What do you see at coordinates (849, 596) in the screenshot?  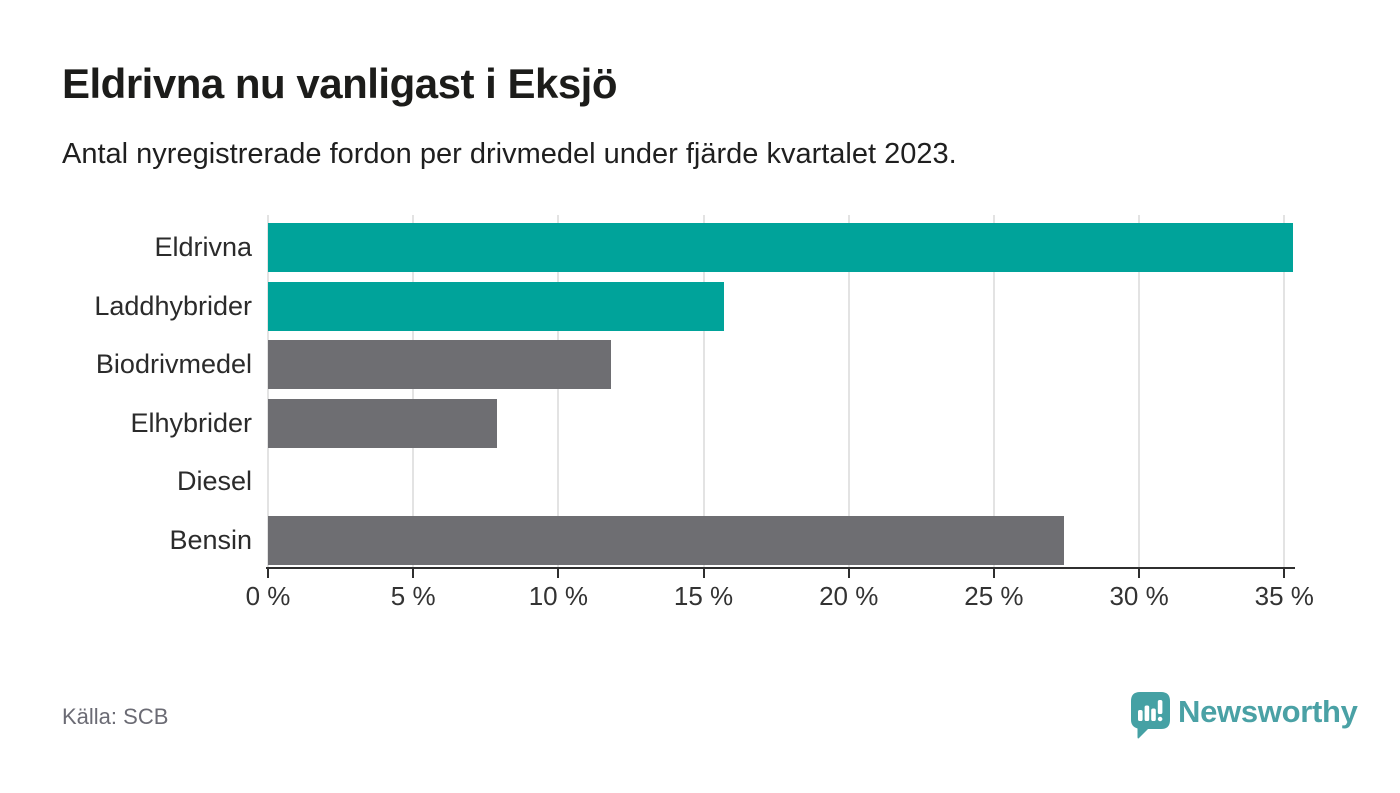 I see `x-axis-tick-label: 20 %` at bounding box center [849, 596].